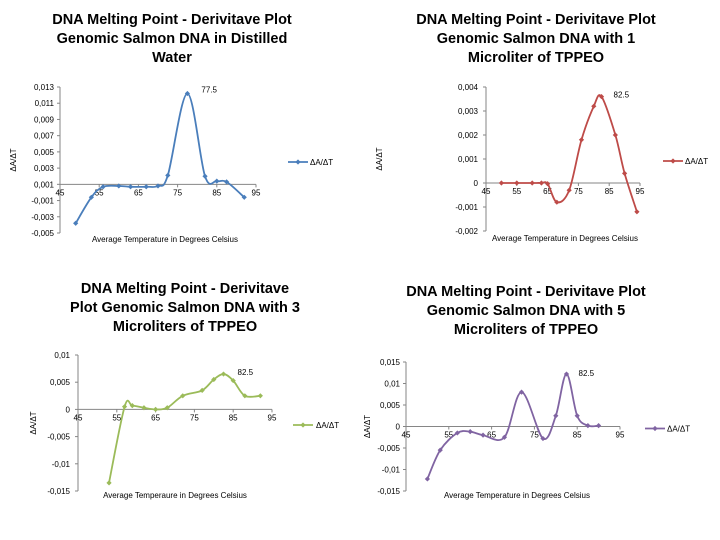 Image resolution: width=720 pixels, height=540 pixels. I want to click on y-tick-label: 0,001, so click(468, 159).